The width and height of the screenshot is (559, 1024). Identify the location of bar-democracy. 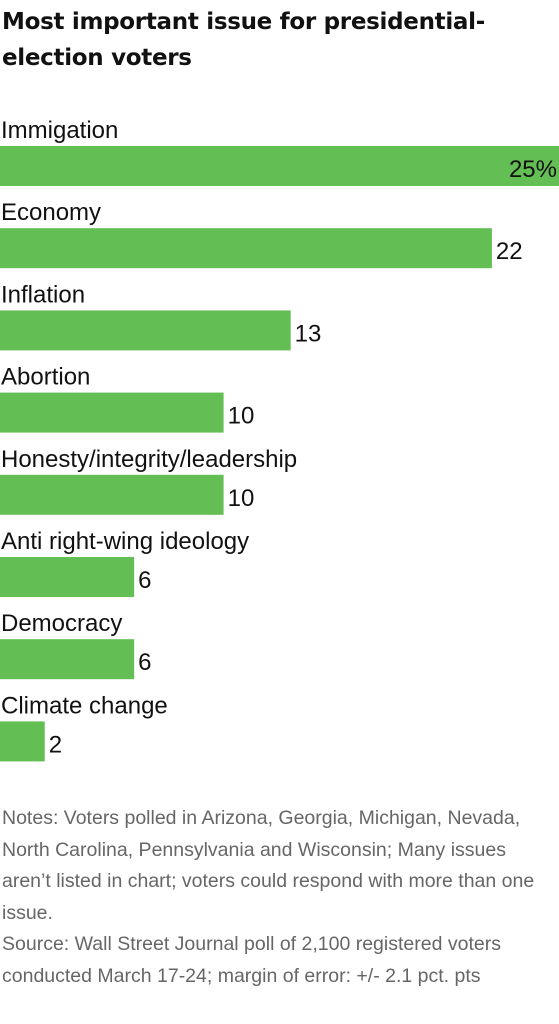
(67, 659).